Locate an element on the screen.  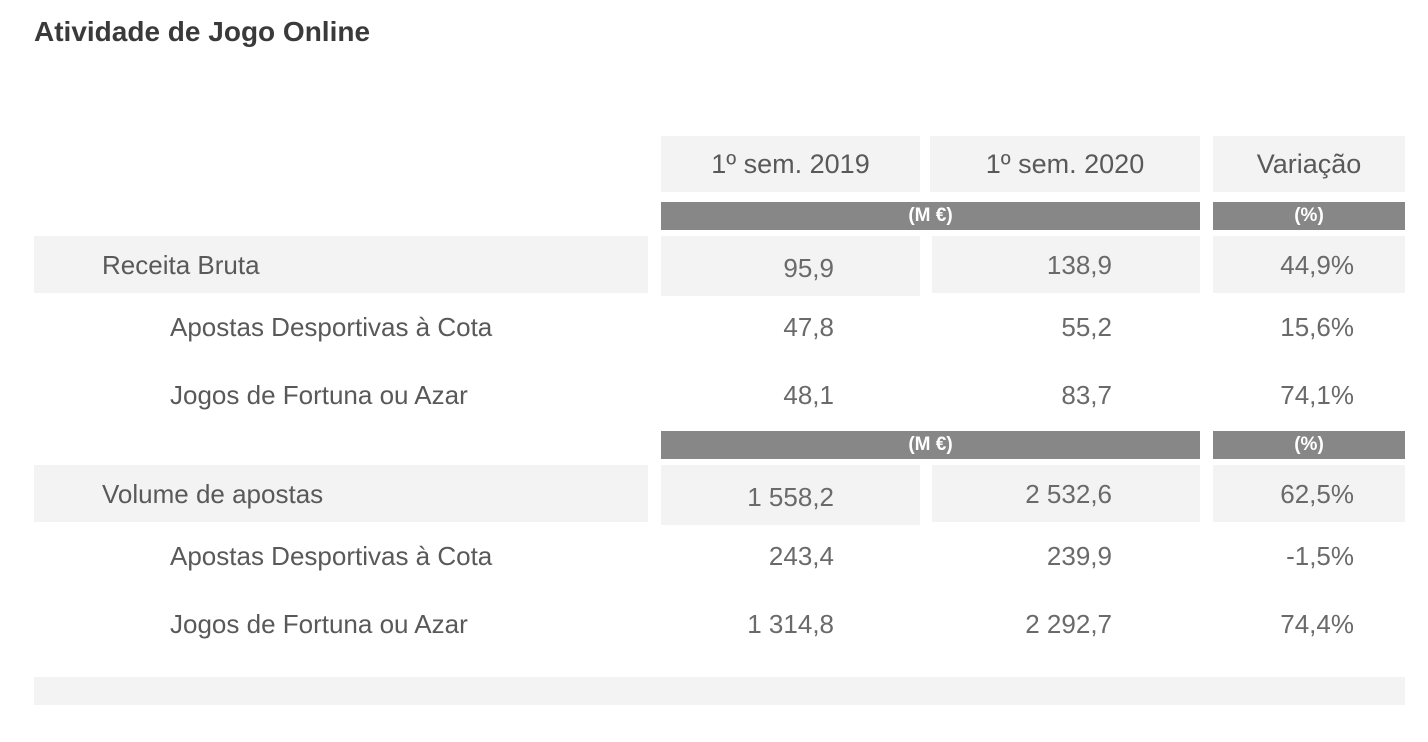
row-value-2020: 83,7 is located at coordinates (1086, 395).